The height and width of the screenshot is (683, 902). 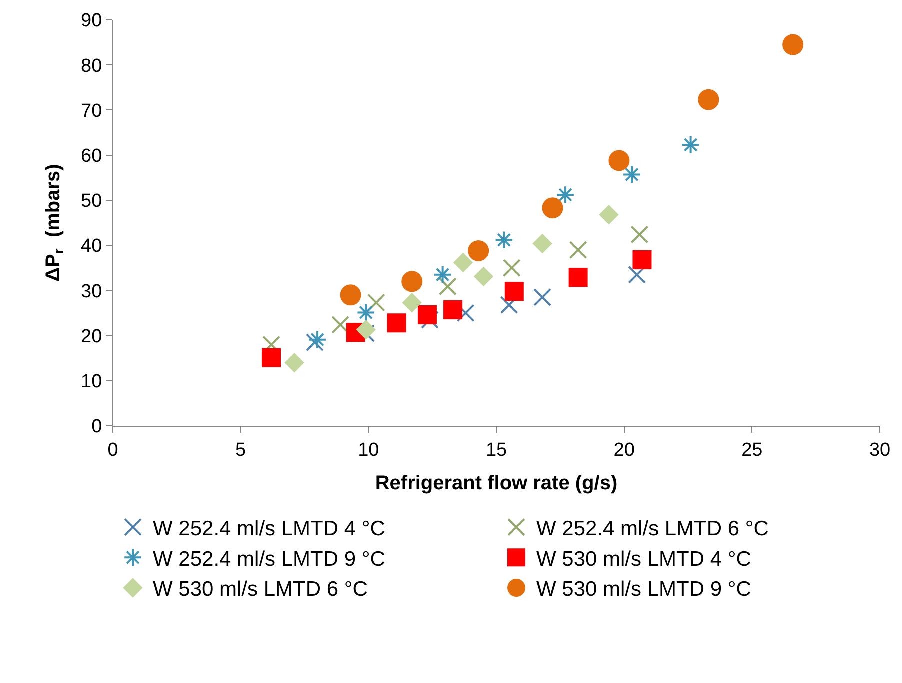 I want to click on x-tick-label: 10, so click(x=369, y=450).